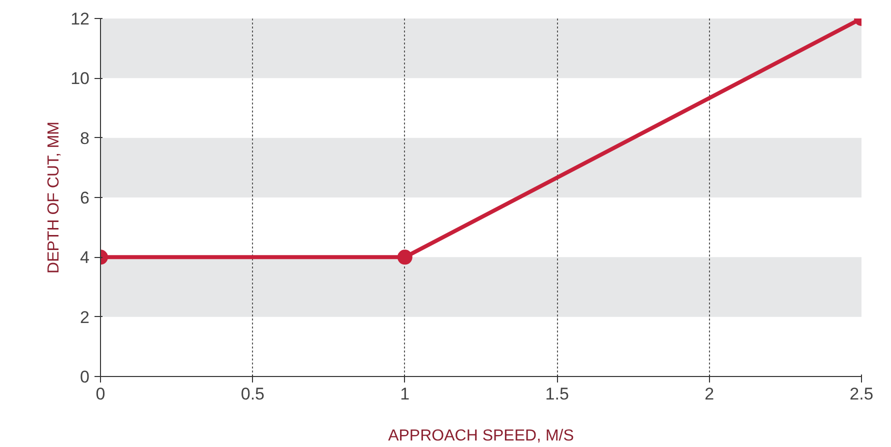 The image size is (891, 447). What do you see at coordinates (85, 377) in the screenshot?
I see `y-tick-label: 0` at bounding box center [85, 377].